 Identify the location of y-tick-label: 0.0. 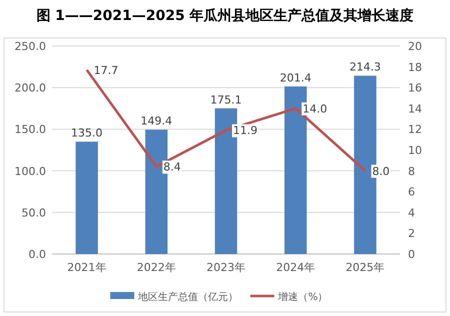
(37, 254).